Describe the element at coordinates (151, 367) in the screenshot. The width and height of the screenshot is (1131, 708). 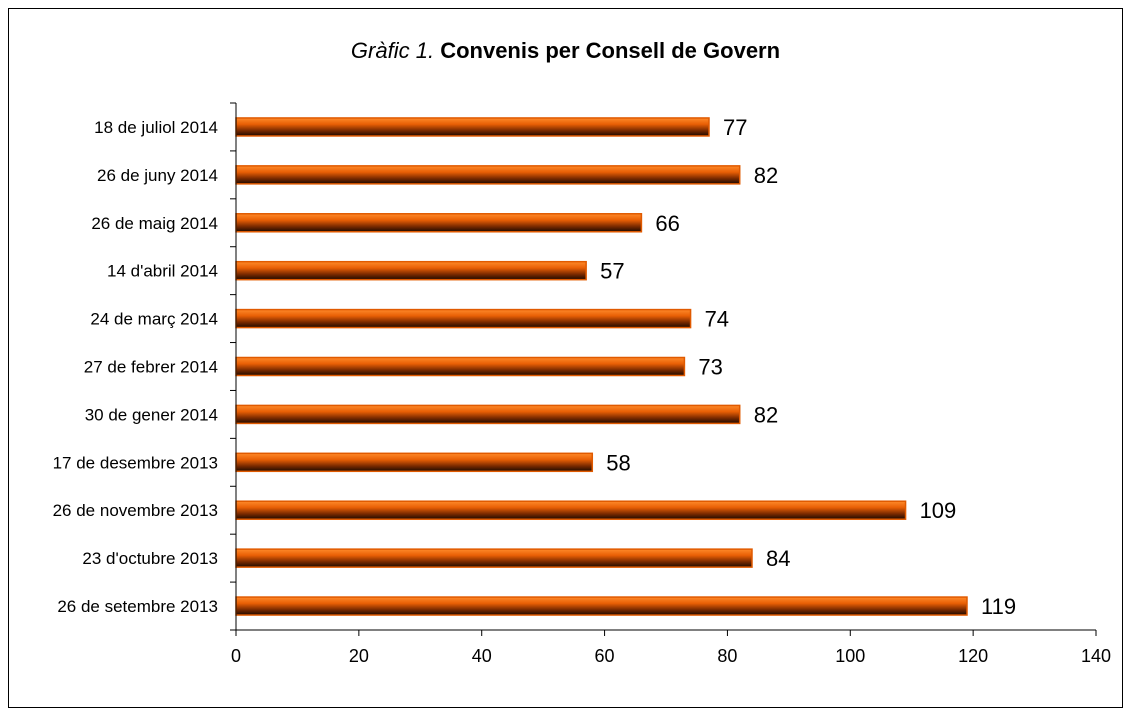
I see `category-label: 27 de febrer 2014` at that location.